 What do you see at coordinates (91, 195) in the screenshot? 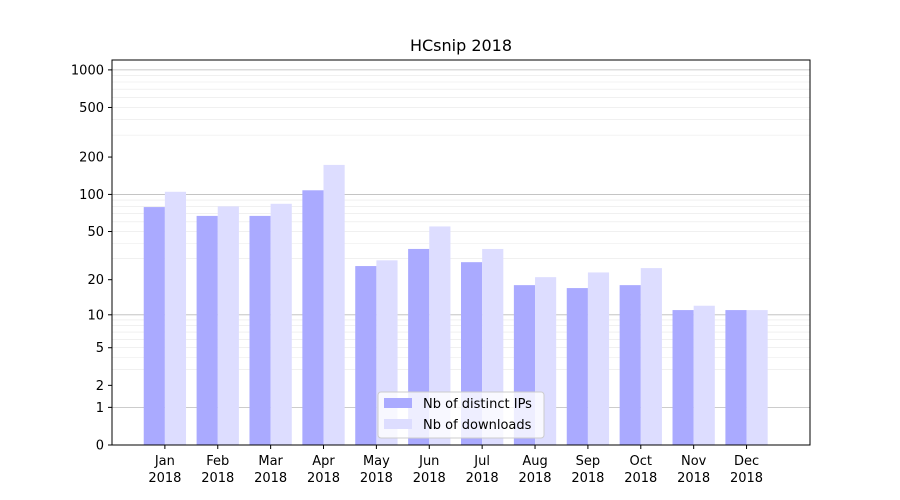
I see `y-tick-label: 100` at bounding box center [91, 195].